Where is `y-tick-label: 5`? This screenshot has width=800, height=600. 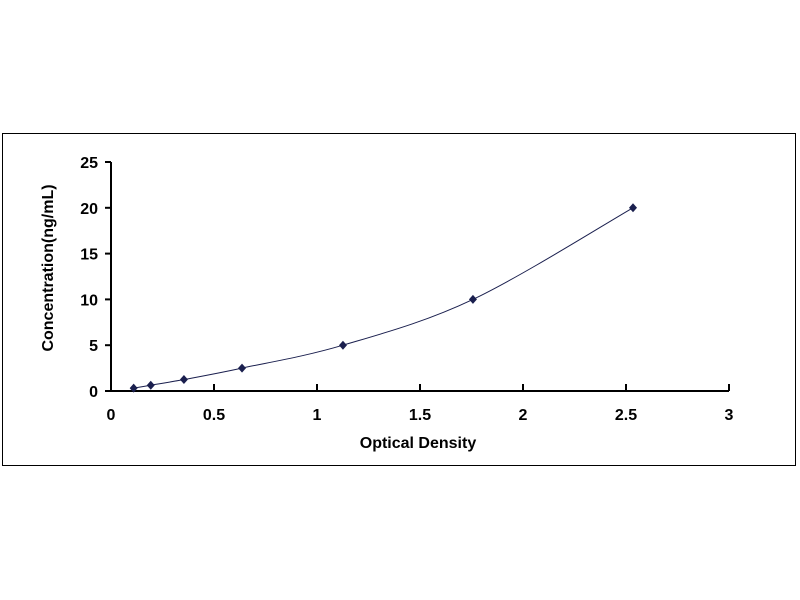 y-tick-label: 5 is located at coordinates (93, 346).